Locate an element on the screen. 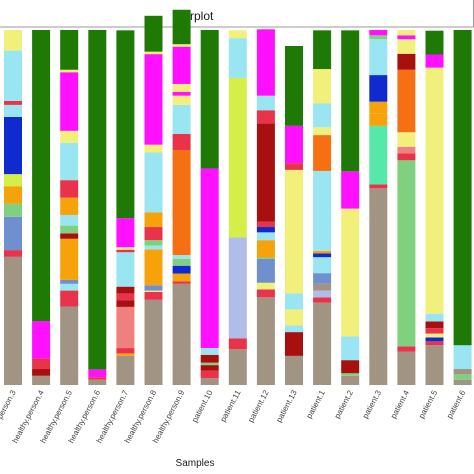 The width and height of the screenshot is (474, 474). x-tick-label: person.3 is located at coordinates (9, 404).